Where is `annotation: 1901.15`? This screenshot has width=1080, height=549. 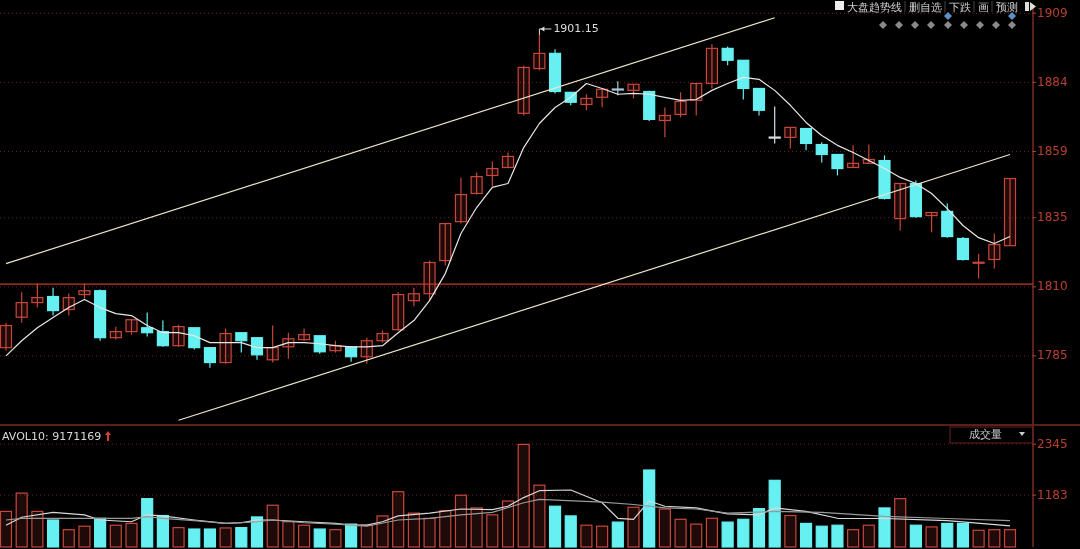
annotation: 1901.15 is located at coordinates (576, 28).